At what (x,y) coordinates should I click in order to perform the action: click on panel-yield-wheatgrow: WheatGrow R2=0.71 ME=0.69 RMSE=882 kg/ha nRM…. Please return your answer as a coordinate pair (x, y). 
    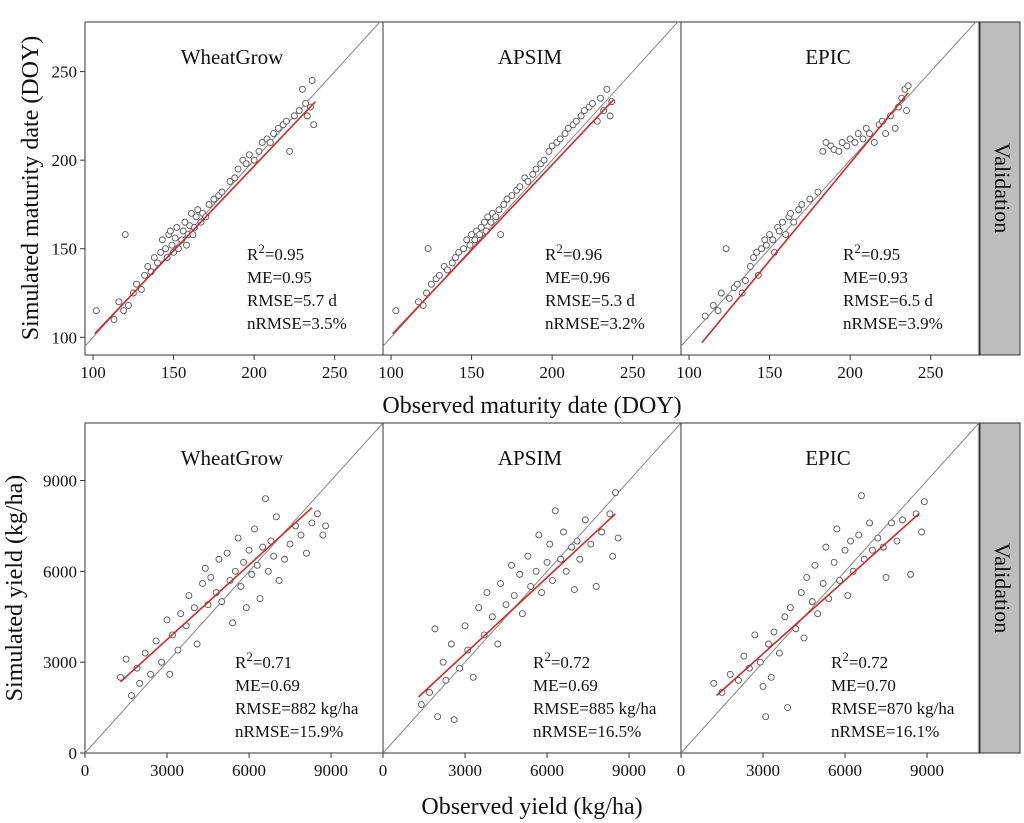
    Looking at the image, I should click on (213, 601).